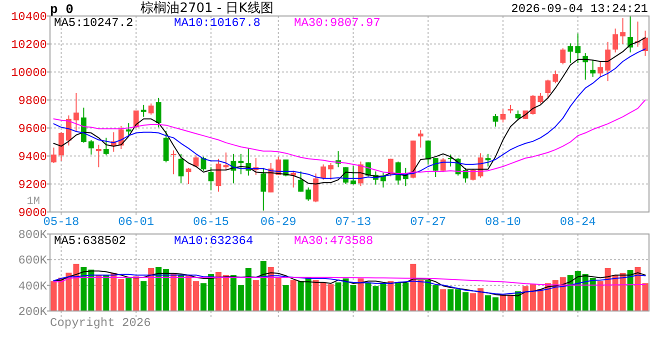 Image resolution: width=660 pixels, height=360 pixels. What do you see at coordinates (210, 222) in the screenshot?
I see `x-tick-label: 06-15` at bounding box center [210, 222].